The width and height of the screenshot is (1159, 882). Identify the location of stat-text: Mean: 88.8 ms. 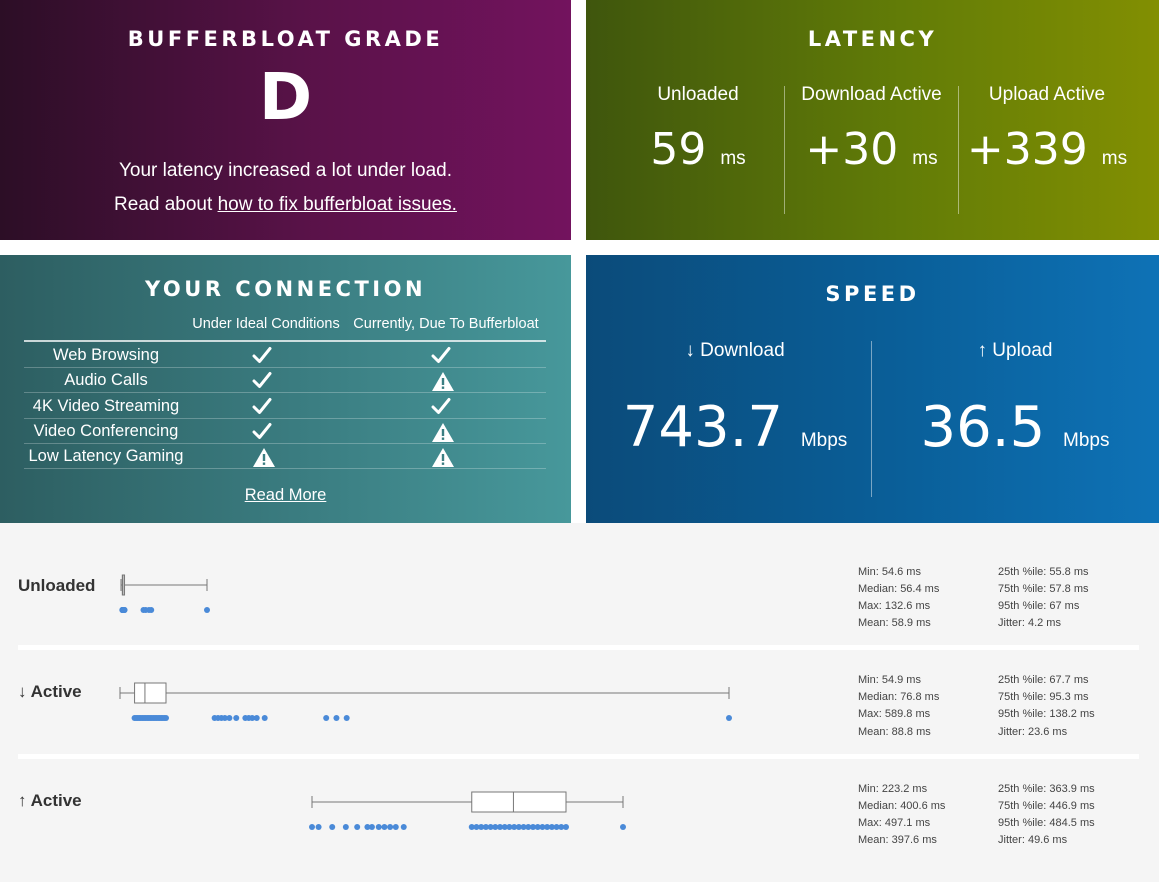
(894, 732).